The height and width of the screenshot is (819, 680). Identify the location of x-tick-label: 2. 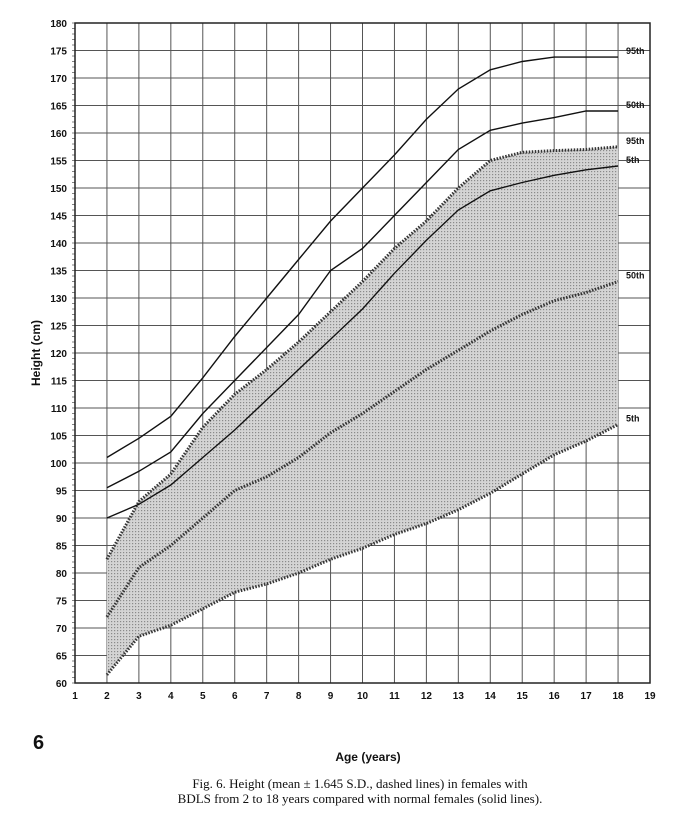
(107, 696).